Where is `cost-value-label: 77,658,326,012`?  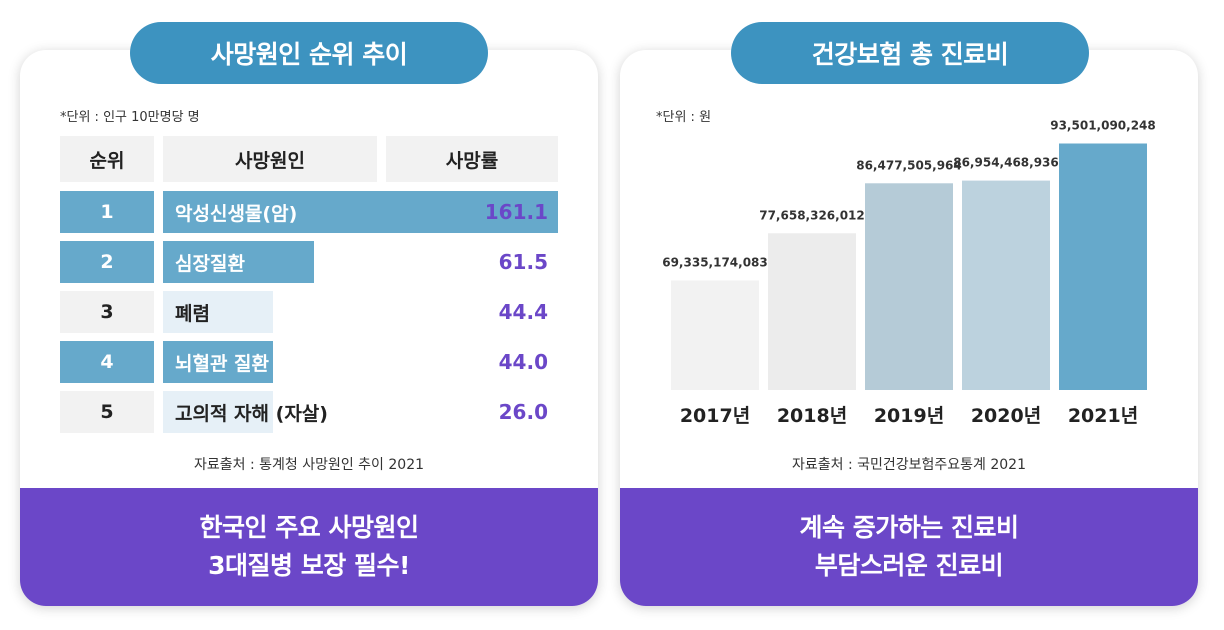
cost-value-label: 77,658,326,012 is located at coordinates (812, 215).